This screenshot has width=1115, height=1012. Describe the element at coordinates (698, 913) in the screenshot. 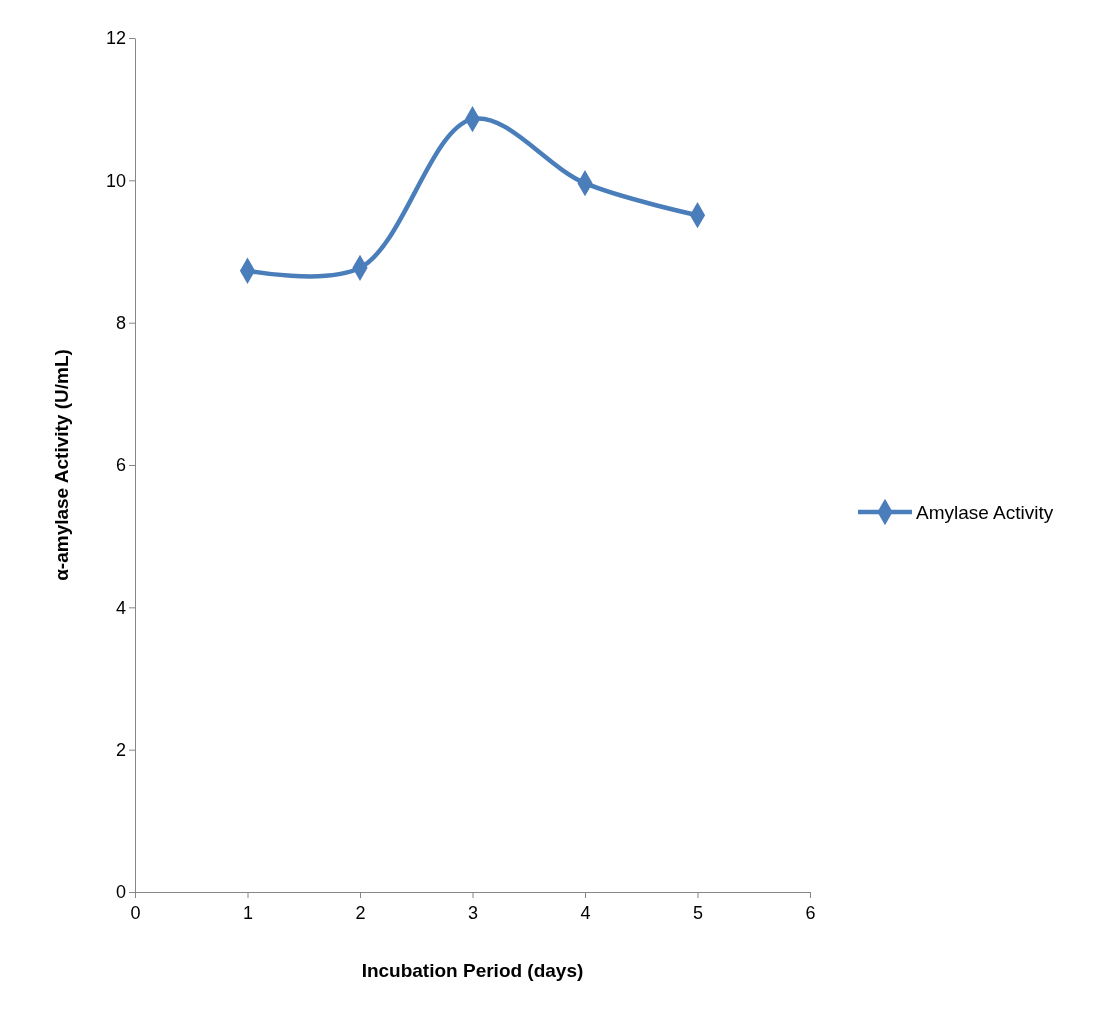

I see `x-tick-label: 5` at that location.